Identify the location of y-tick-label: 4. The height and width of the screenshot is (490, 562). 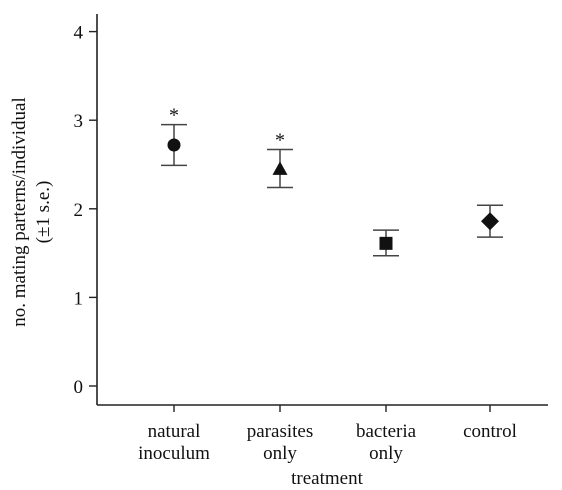
(79, 33).